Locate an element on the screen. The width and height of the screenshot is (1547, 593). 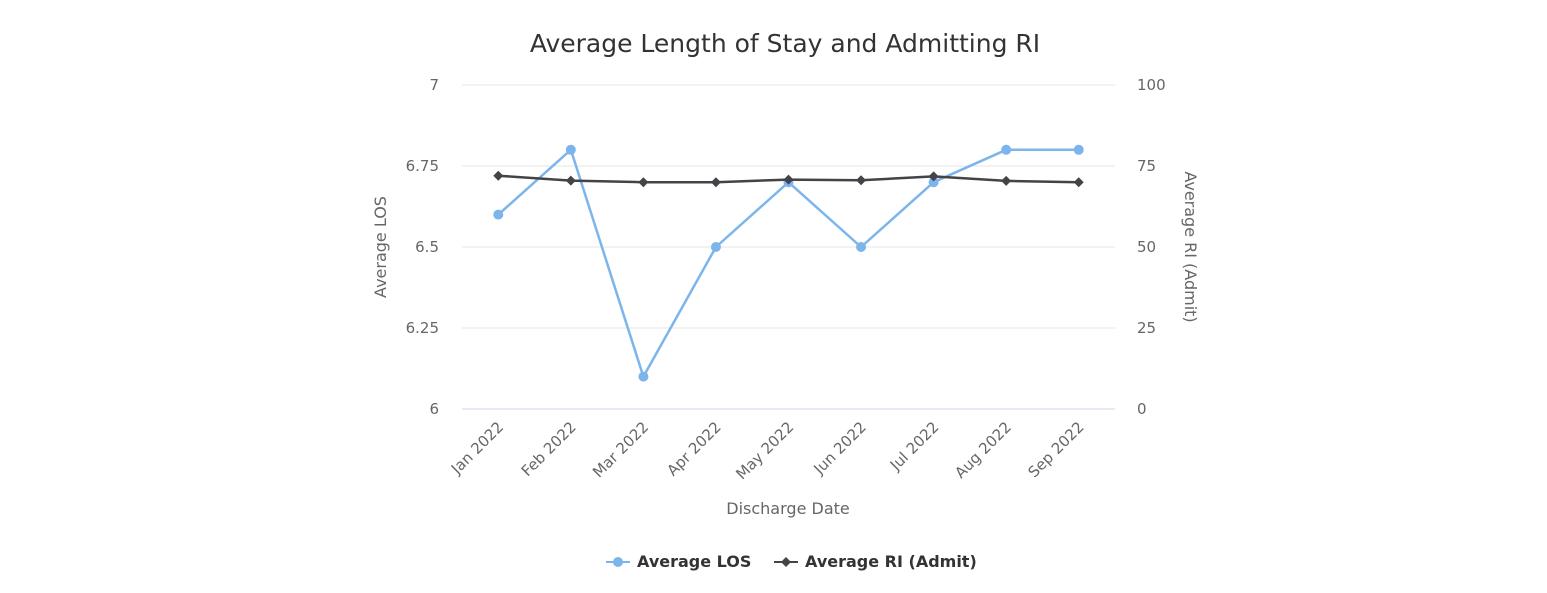
x-tick-label: Sep 2022 is located at coordinates (1055, 449).